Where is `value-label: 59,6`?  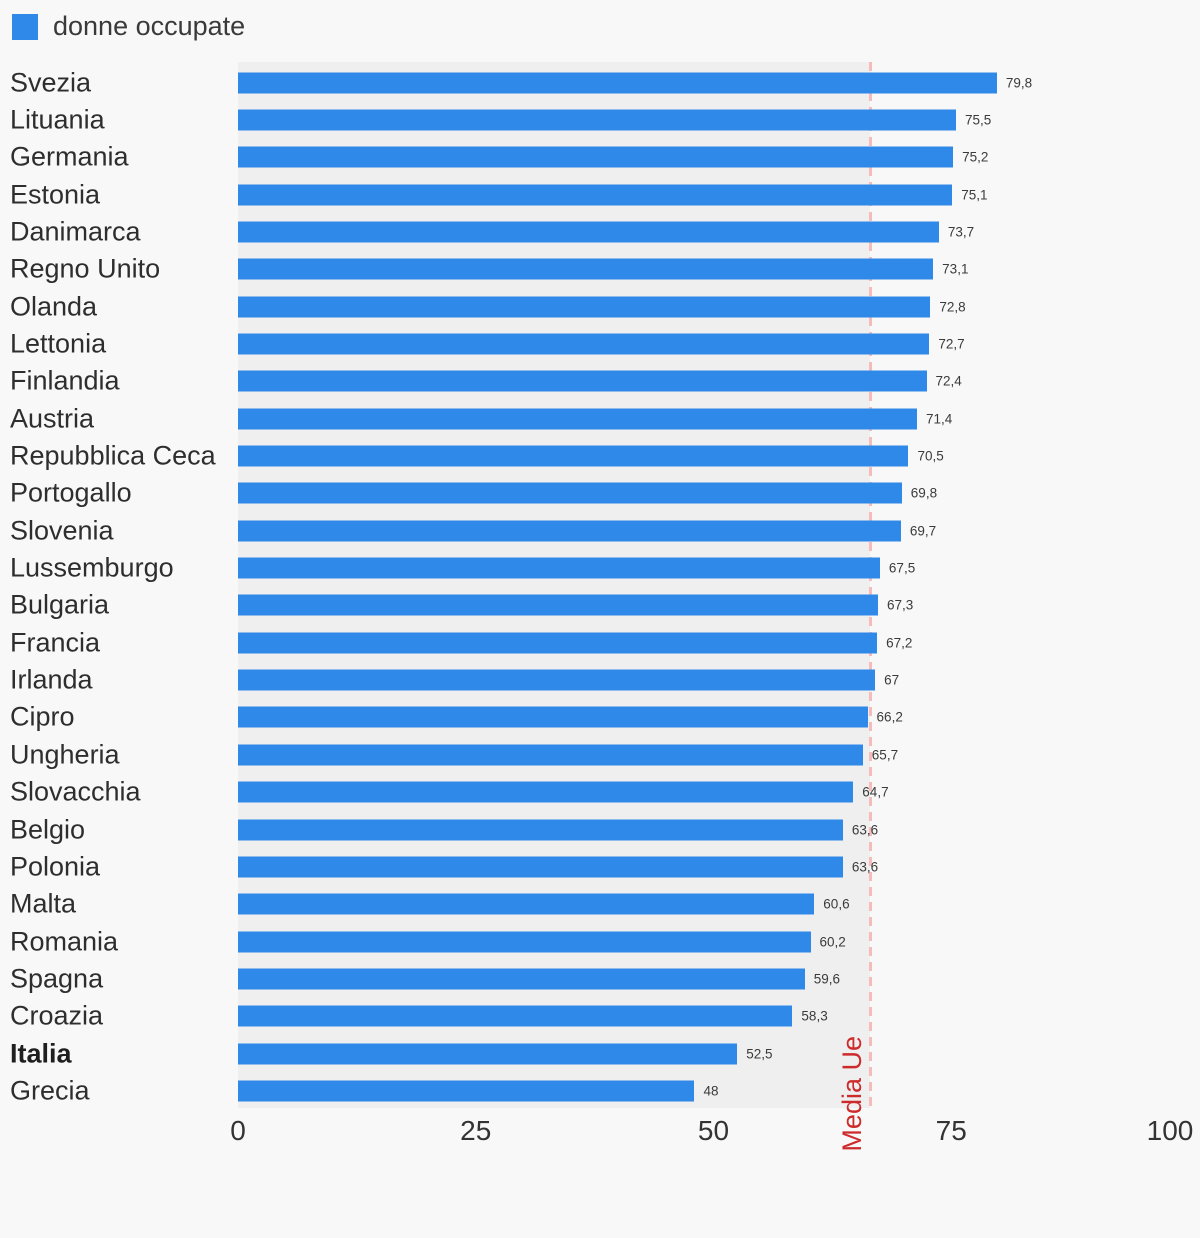
value-label: 59,6 is located at coordinates (827, 979).